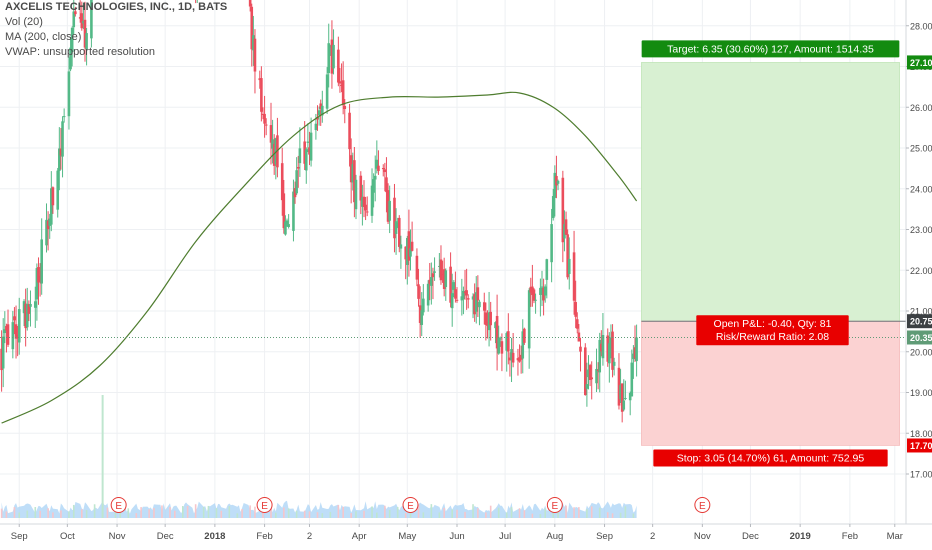 Image resolution: width=932 pixels, height=550 pixels. What do you see at coordinates (919, 321) in the screenshot?
I see `entry-price-tag: 20.75` at bounding box center [919, 321].